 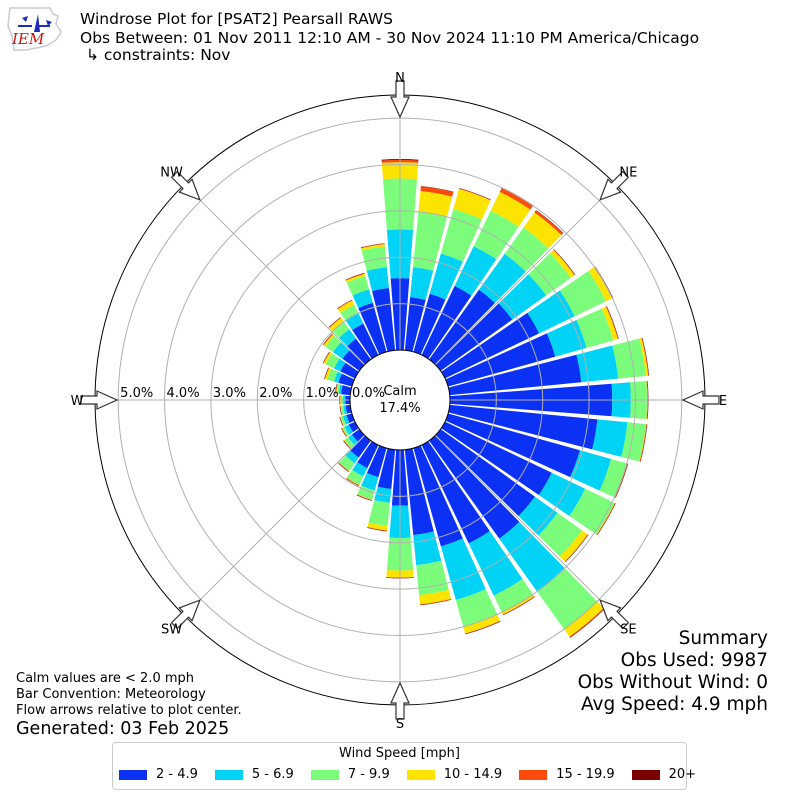 What do you see at coordinates (723, 638) in the screenshot?
I see `summary-heading: Summary` at bounding box center [723, 638].